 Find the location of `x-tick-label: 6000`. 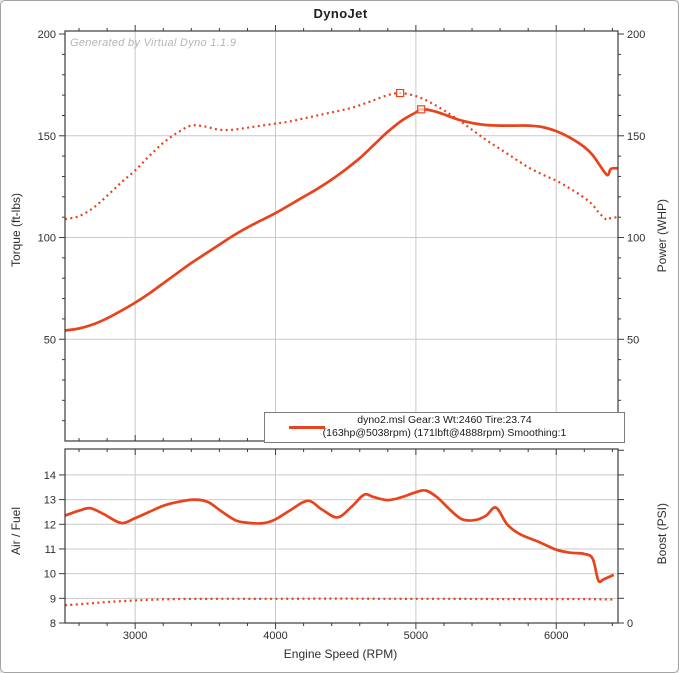

x-tick-label: 6000 is located at coordinates (556, 636).